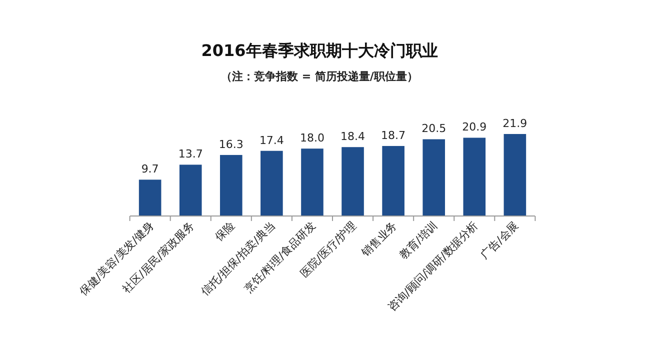  Describe the element at coordinates (319, 76) in the screenshot. I see `chart-subtitle: （注：竞争指数 = 简历投递量/职位量）` at that location.